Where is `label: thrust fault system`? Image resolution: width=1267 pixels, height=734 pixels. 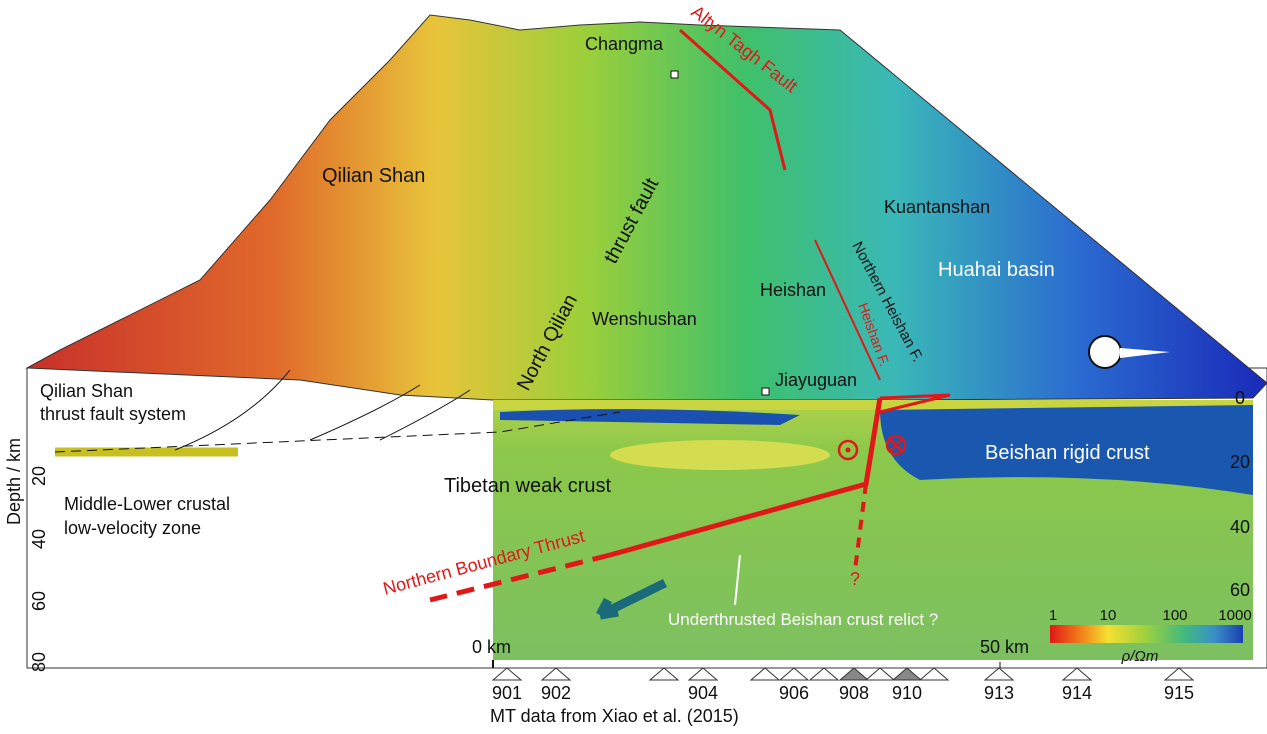
label: thrust fault system is located at coordinates (113, 414).